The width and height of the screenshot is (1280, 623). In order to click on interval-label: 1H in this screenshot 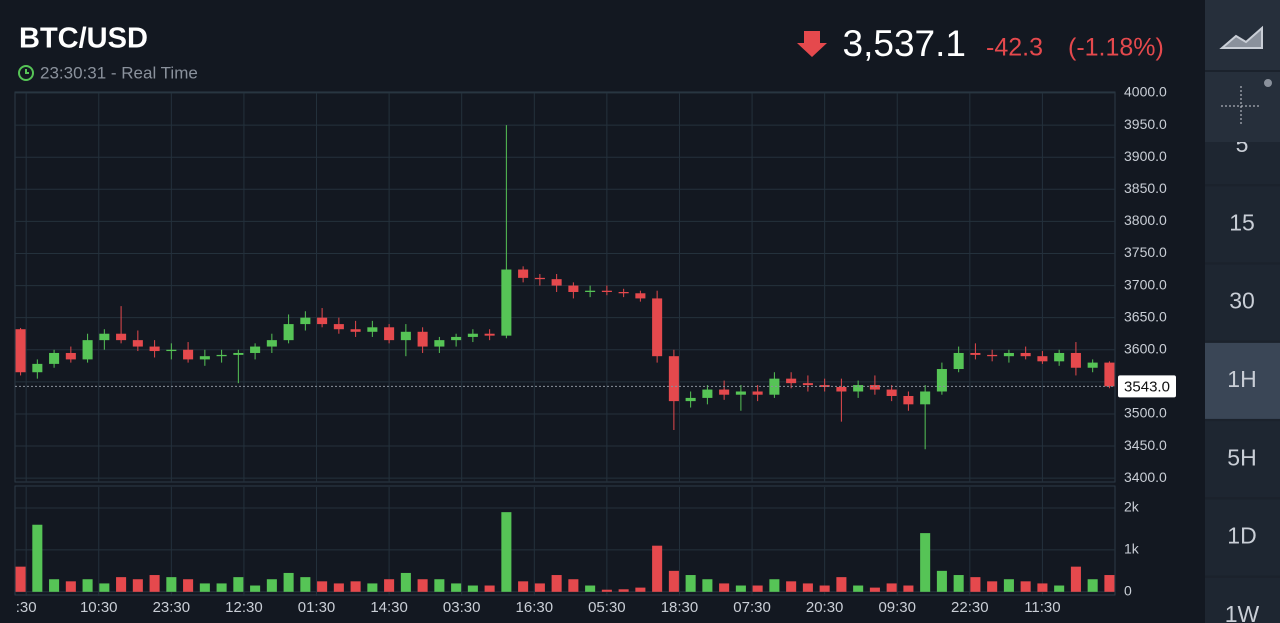, I will do `click(1241, 379)`.